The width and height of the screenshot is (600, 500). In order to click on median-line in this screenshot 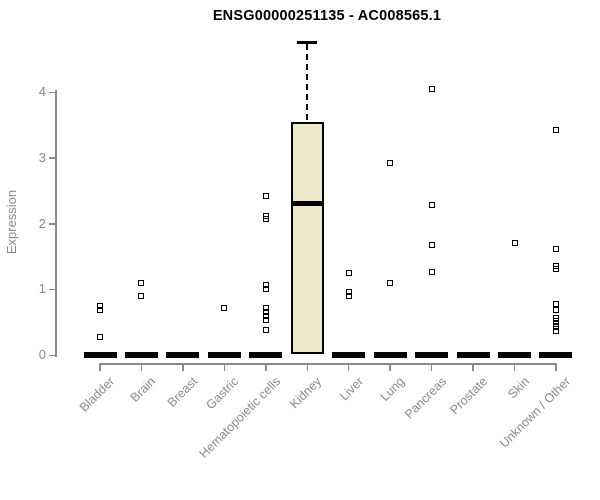, I will do `click(307, 204)`.